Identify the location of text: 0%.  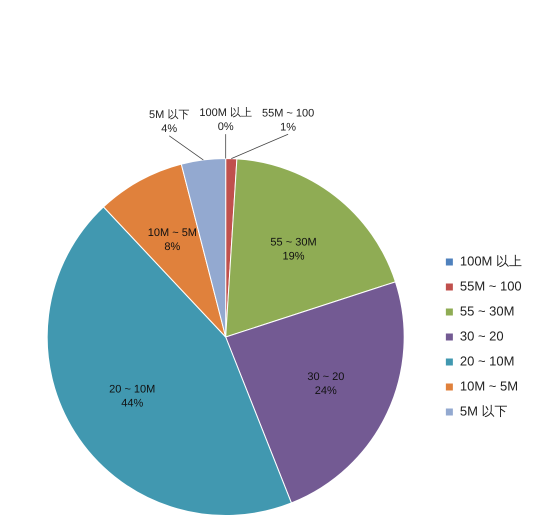
(226, 127).